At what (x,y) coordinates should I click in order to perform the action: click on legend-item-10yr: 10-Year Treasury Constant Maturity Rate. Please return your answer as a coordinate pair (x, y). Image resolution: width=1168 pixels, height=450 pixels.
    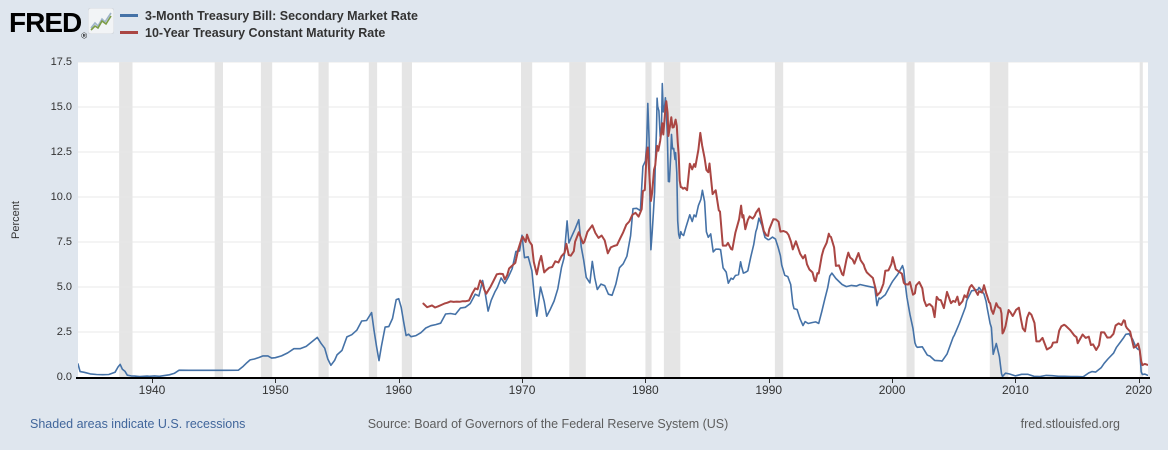
    Looking at the image, I should click on (269, 32).